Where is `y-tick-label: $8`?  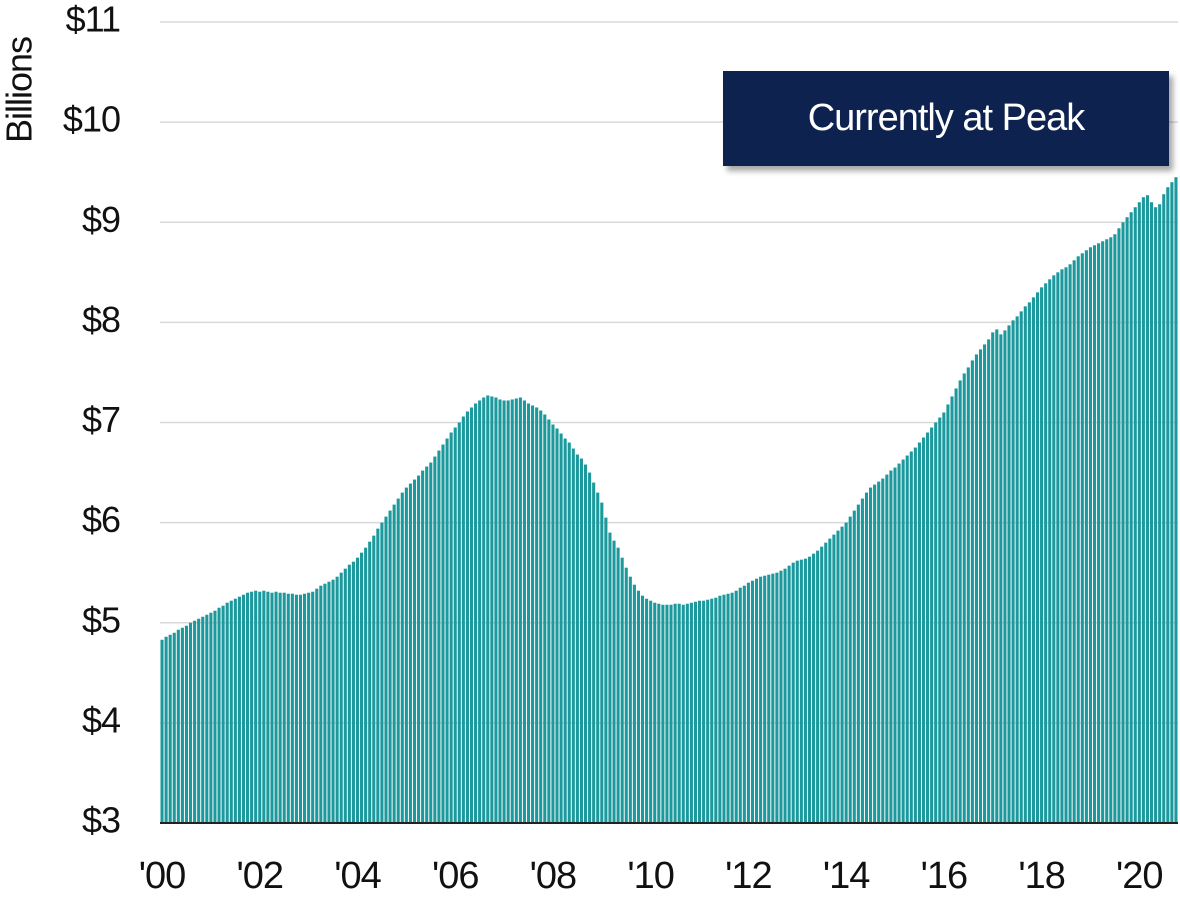
y-tick-label: $8 is located at coordinates (101, 319).